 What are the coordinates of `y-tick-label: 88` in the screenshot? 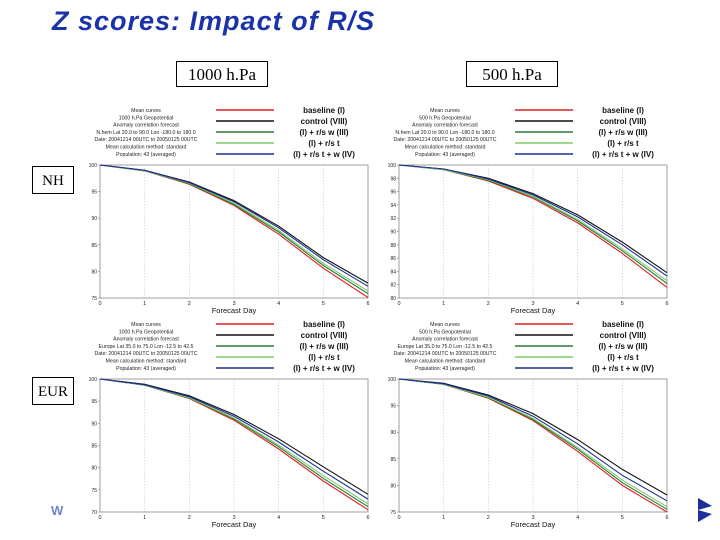 It's located at (393, 246).